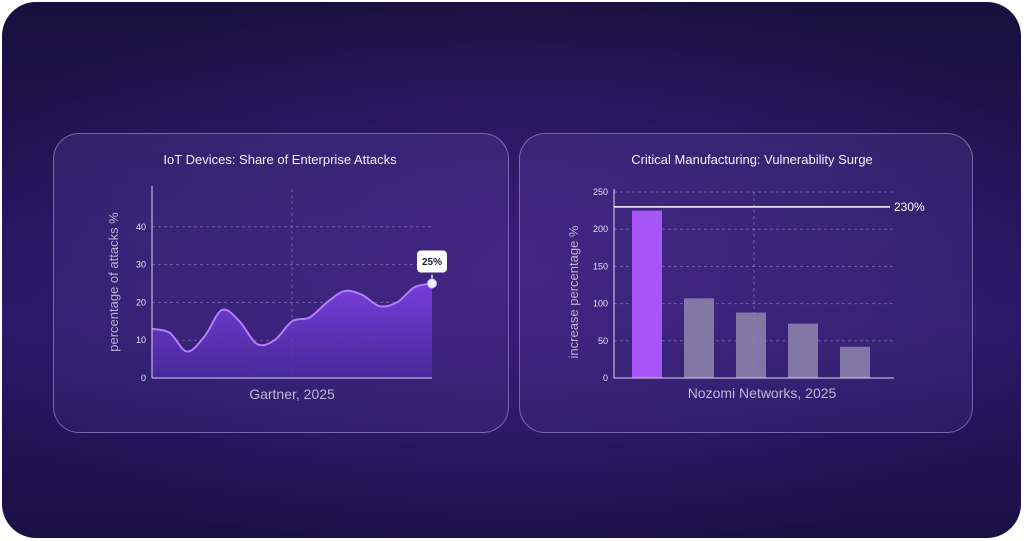 Image resolution: width=1024 pixels, height=541 pixels. I want to click on y-tick-label: 20, so click(141, 302).